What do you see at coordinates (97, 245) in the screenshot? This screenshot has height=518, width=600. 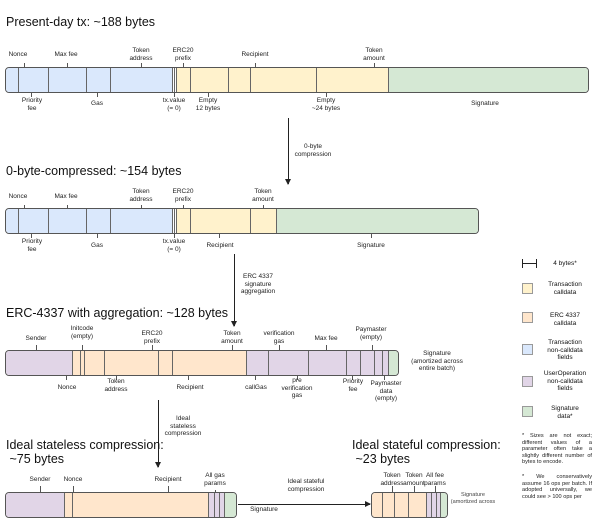 I see `s2-label-gas: Gas` at bounding box center [97, 245].